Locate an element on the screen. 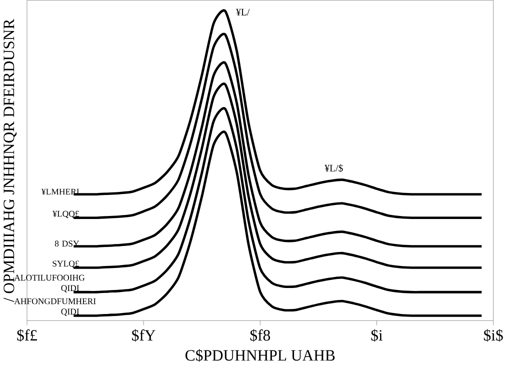 This screenshot has height=365, width=507. series-label: SYLQ£ is located at coordinates (66, 264).